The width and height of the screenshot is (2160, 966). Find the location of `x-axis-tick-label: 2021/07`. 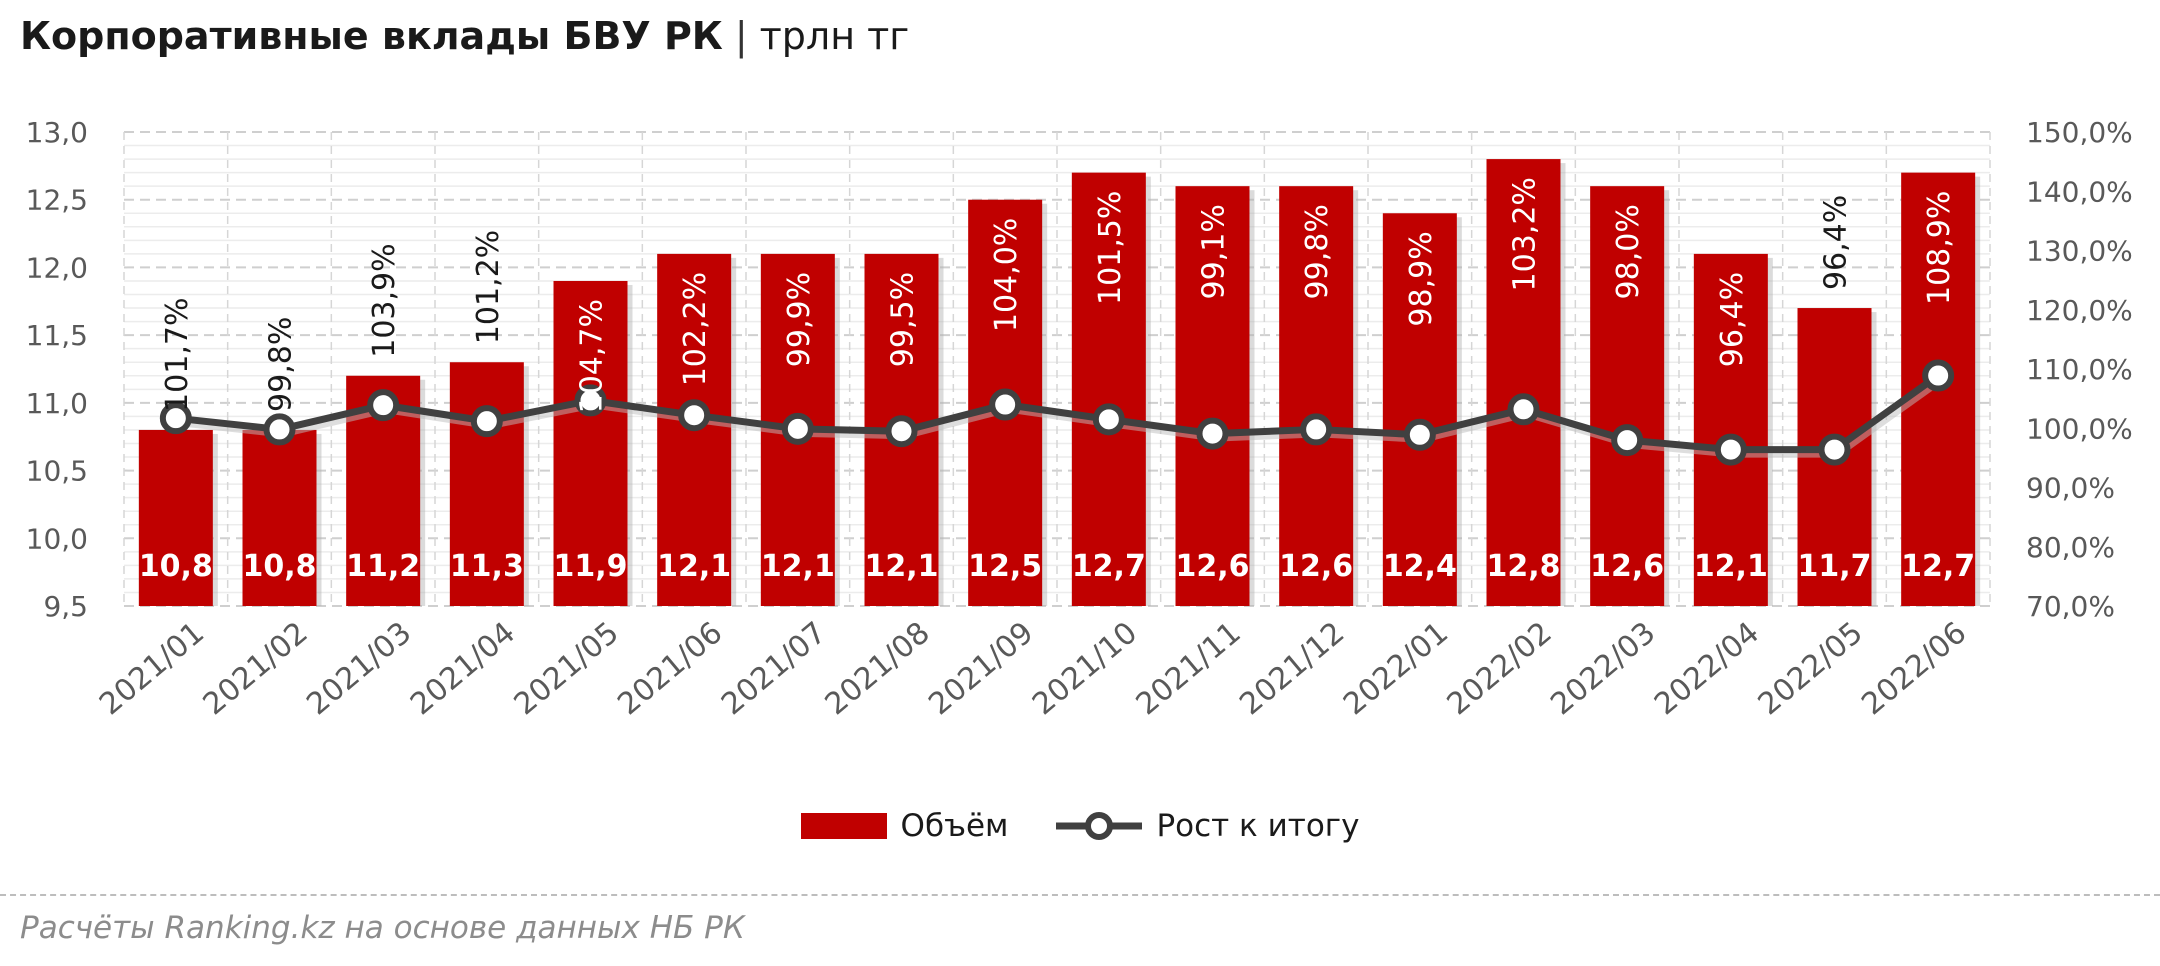

x-axis-tick-label: 2021/07 is located at coordinates (774, 668).